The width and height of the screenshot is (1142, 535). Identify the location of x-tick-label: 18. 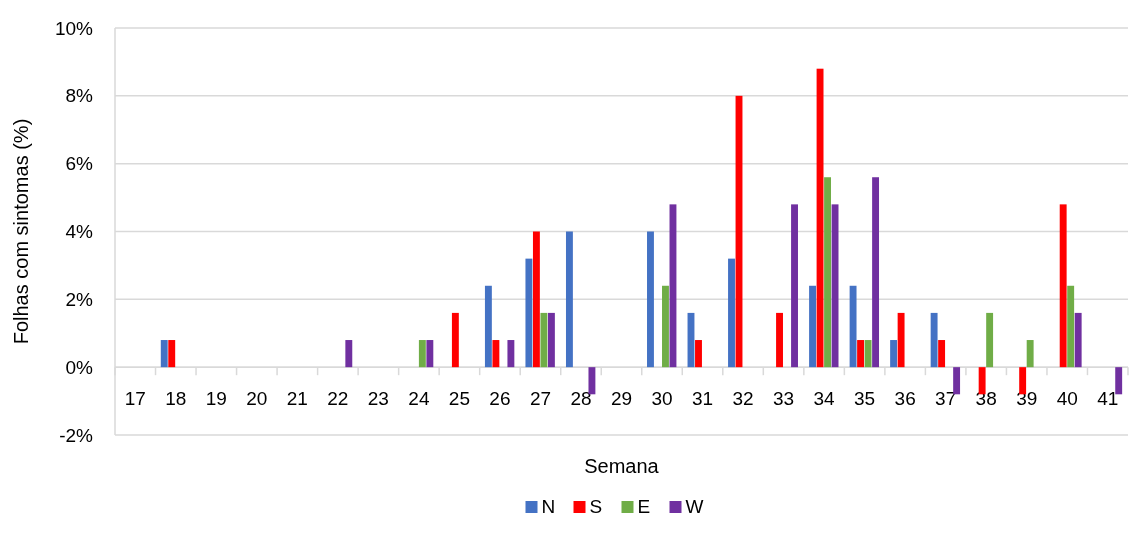
(176, 399).